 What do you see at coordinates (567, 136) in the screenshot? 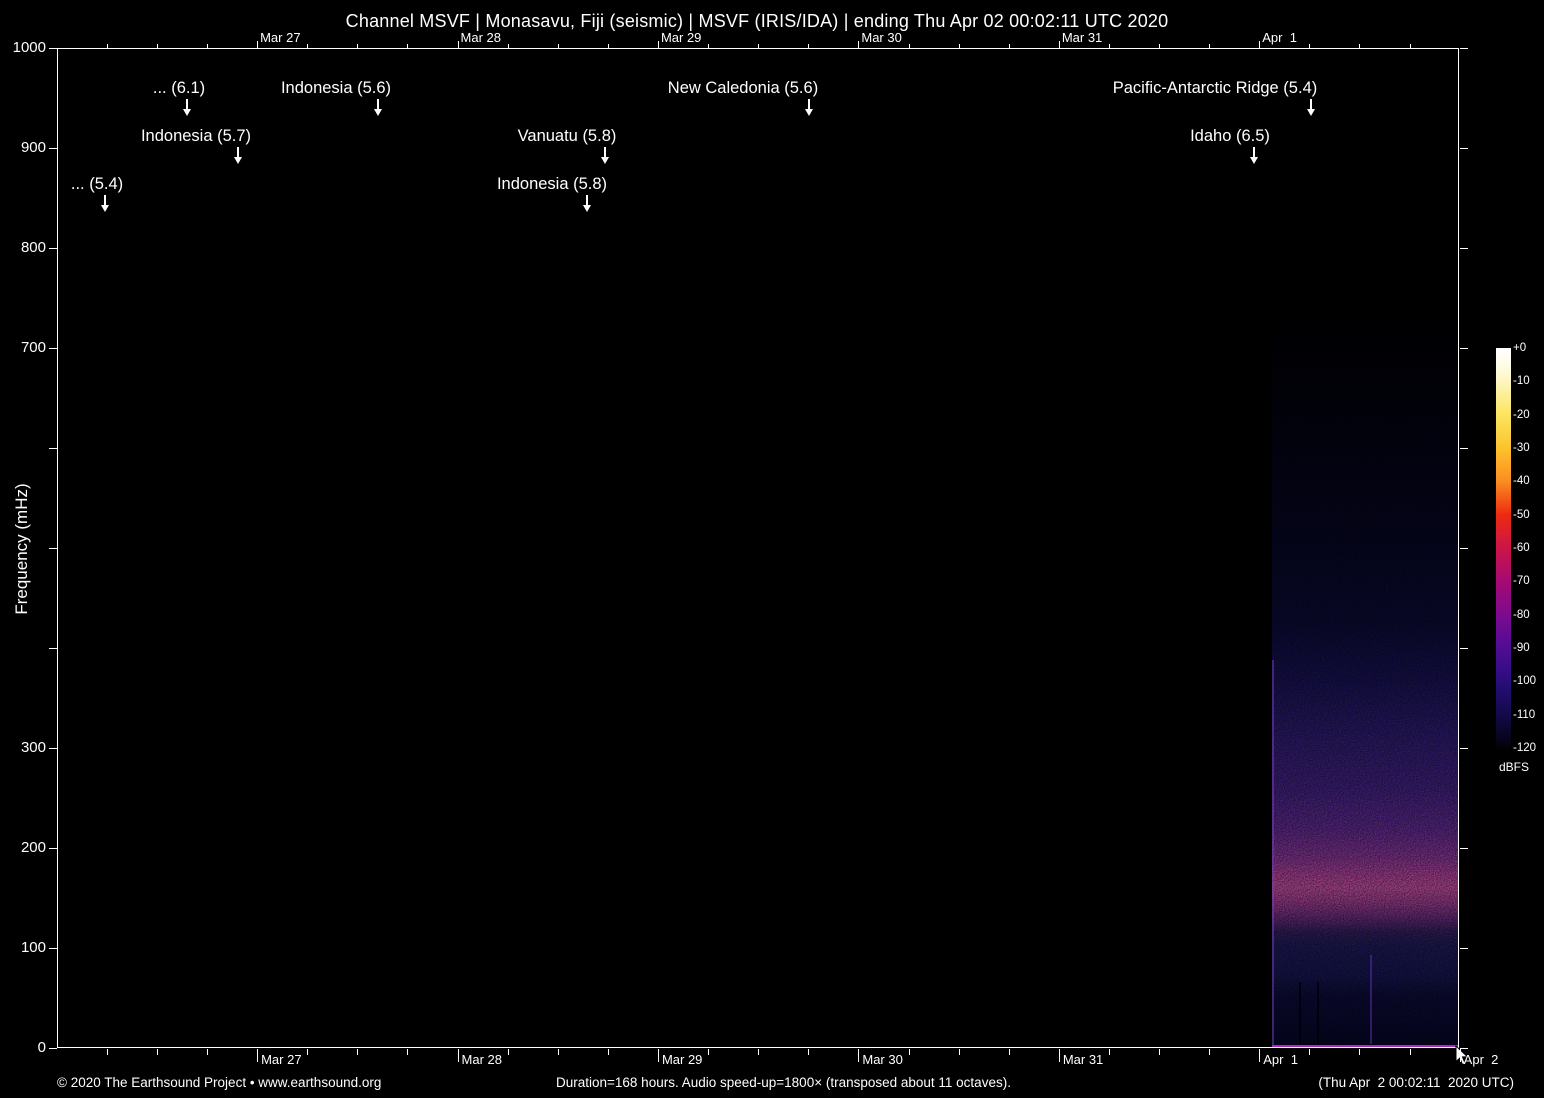
I see `event-label: Vanuatu (5.8)` at bounding box center [567, 136].